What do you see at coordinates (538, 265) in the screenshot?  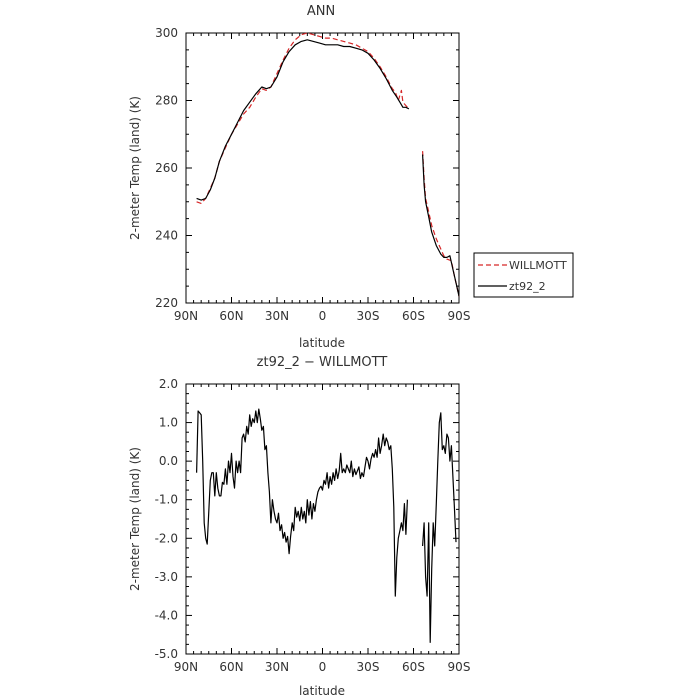 I see `legend-entry-willmott: WILLMOTT` at bounding box center [538, 265].